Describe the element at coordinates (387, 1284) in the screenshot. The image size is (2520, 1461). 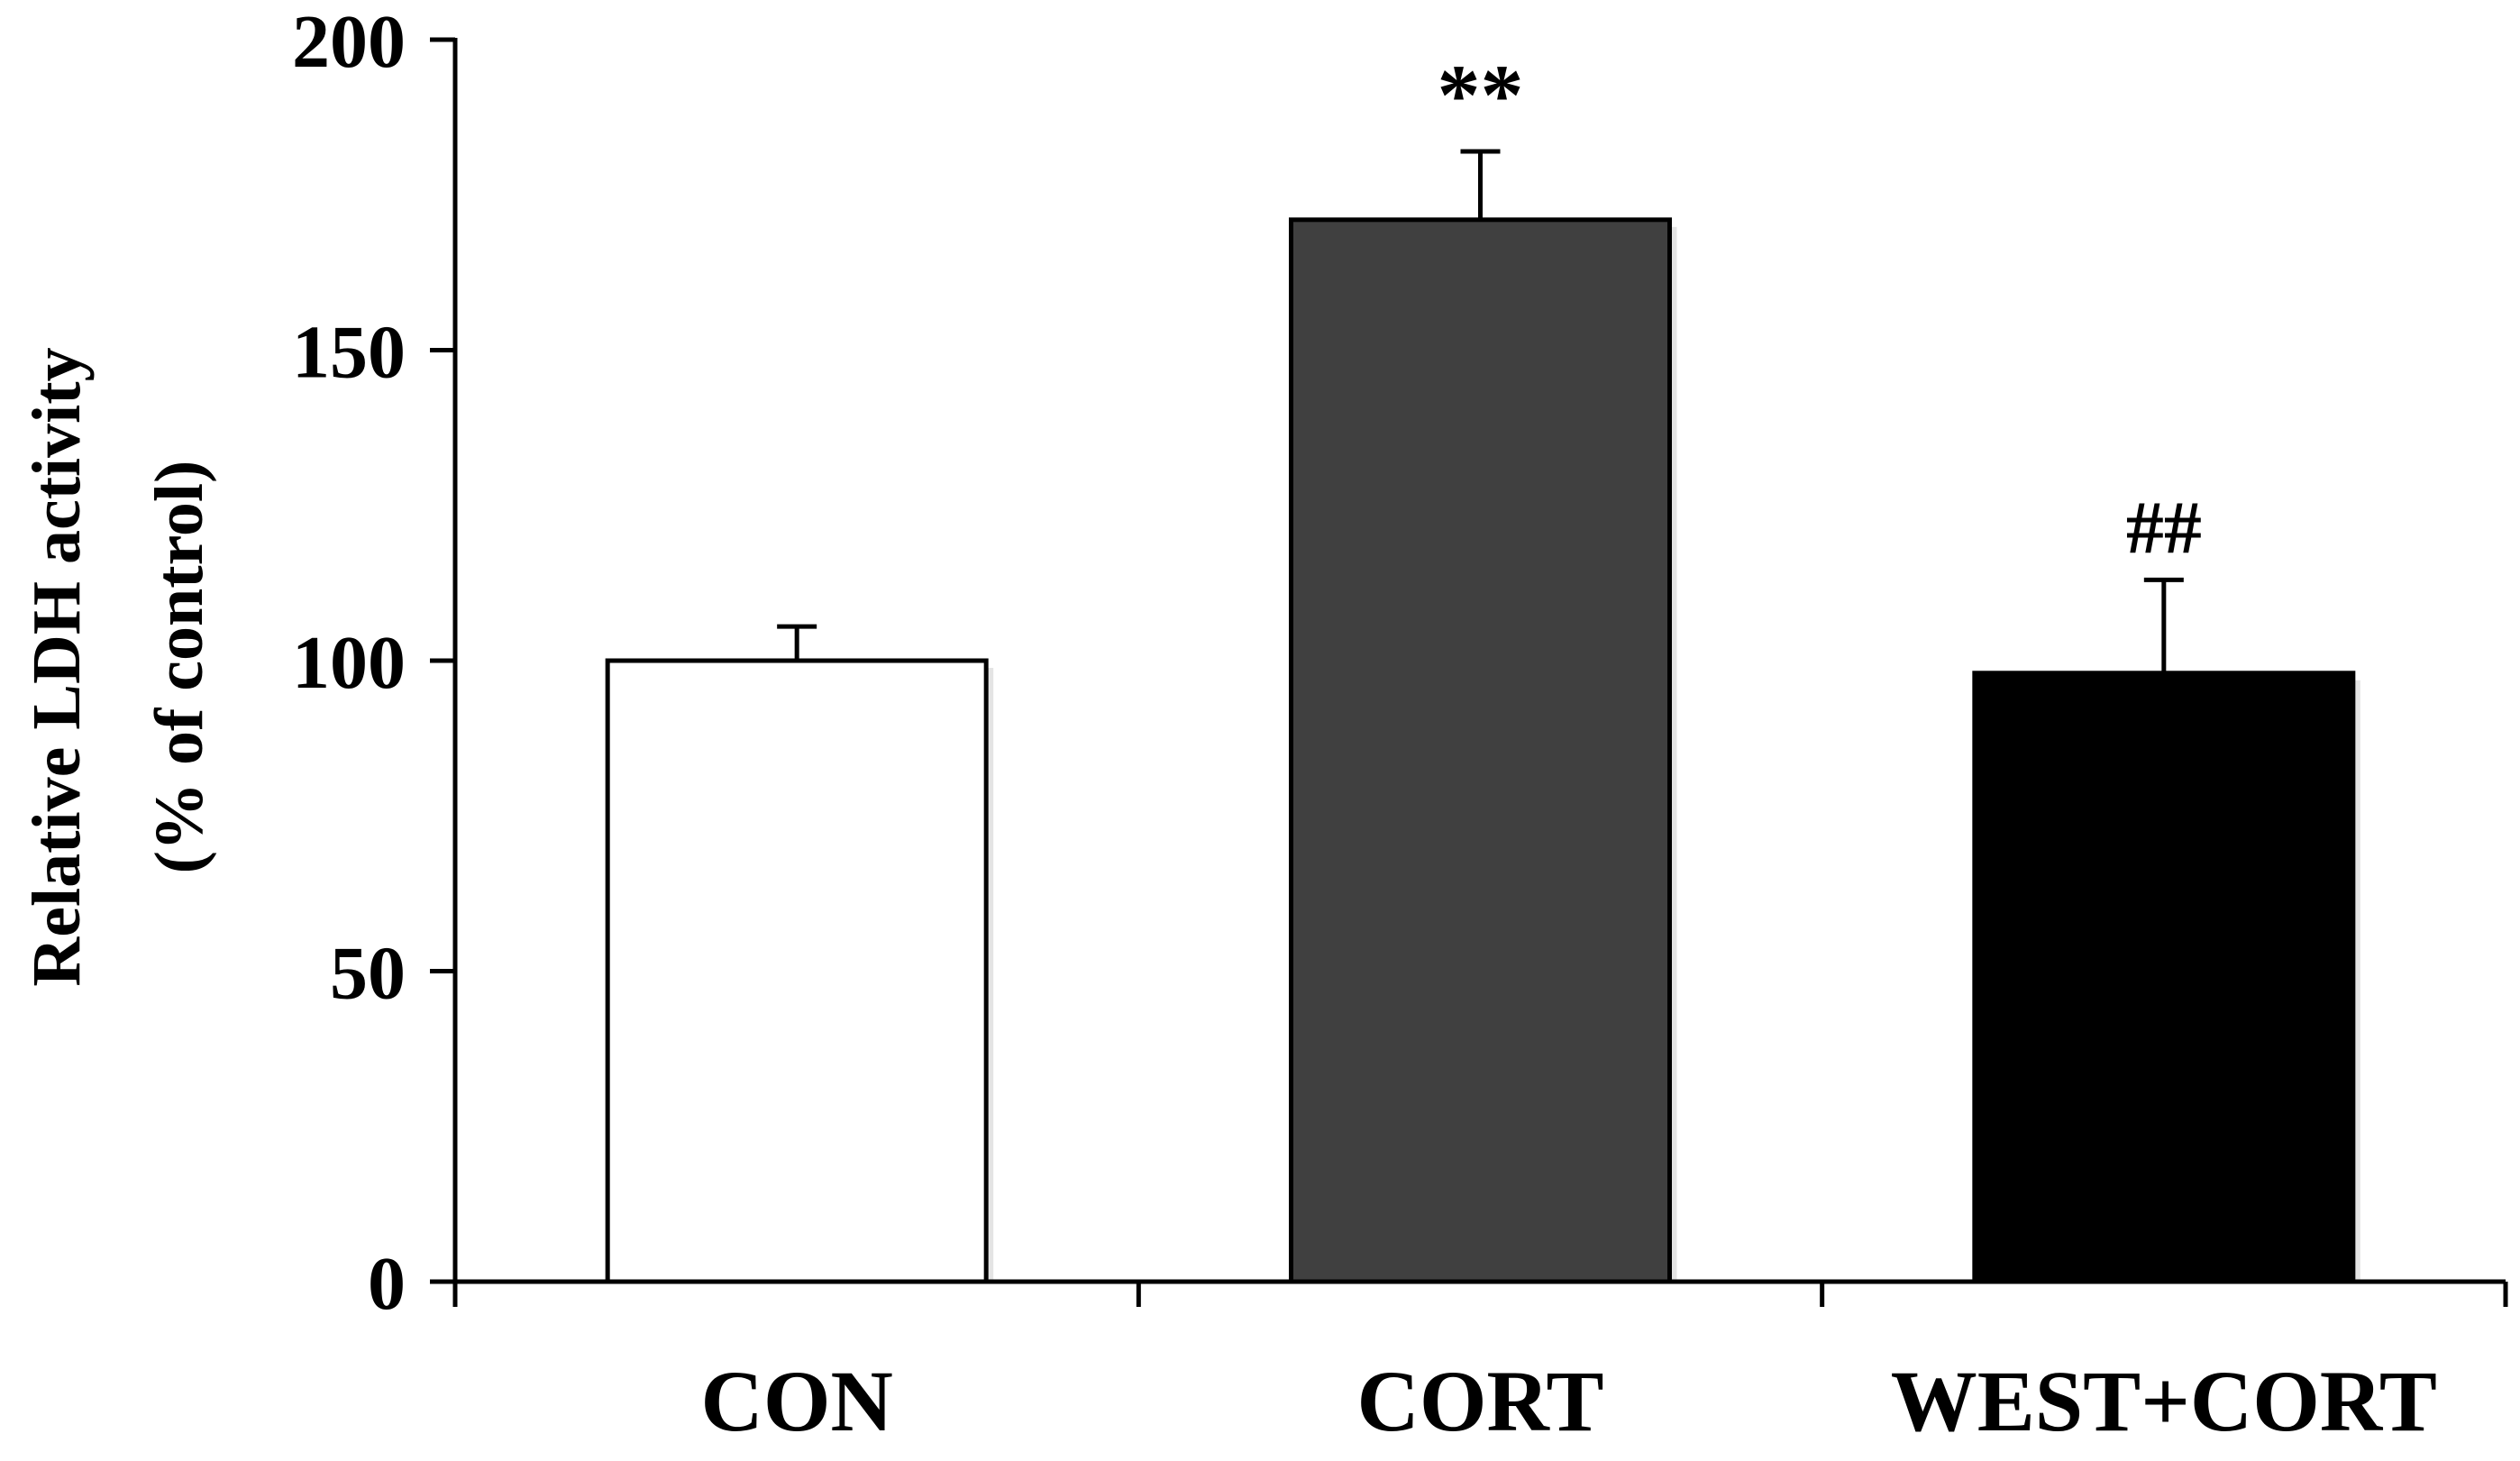
I see `y-tick-label-0: 0` at that location.